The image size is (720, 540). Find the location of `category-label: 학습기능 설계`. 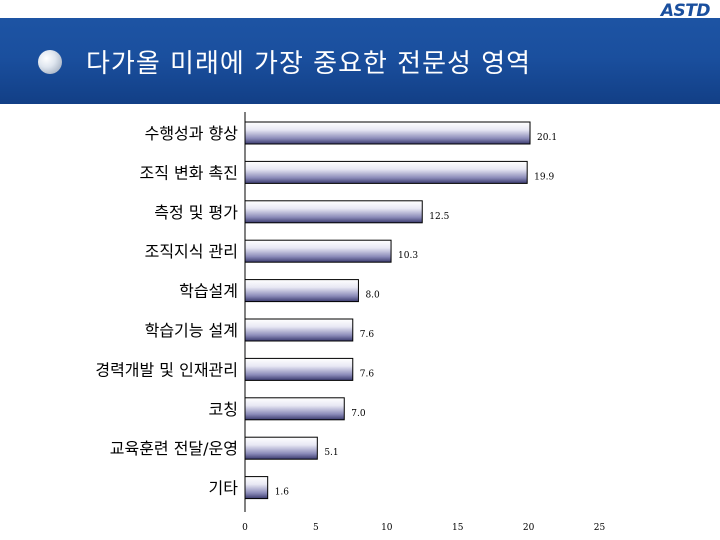

category-label: 학습기능 설계 is located at coordinates (191, 330).